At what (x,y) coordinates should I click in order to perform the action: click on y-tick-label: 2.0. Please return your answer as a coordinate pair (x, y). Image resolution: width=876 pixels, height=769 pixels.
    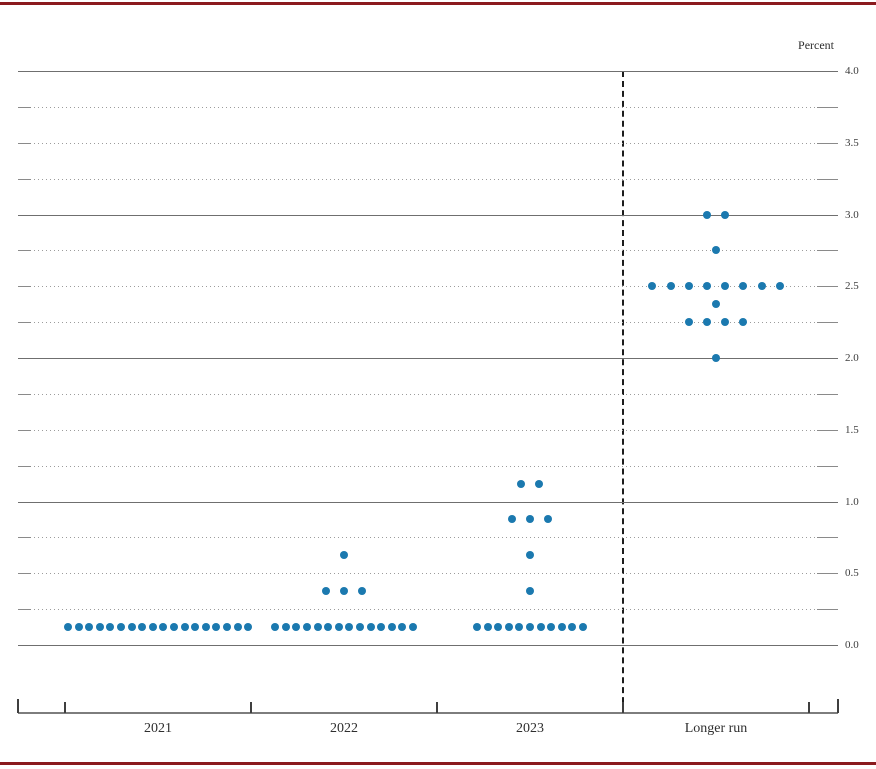
    Looking at the image, I should click on (852, 358).